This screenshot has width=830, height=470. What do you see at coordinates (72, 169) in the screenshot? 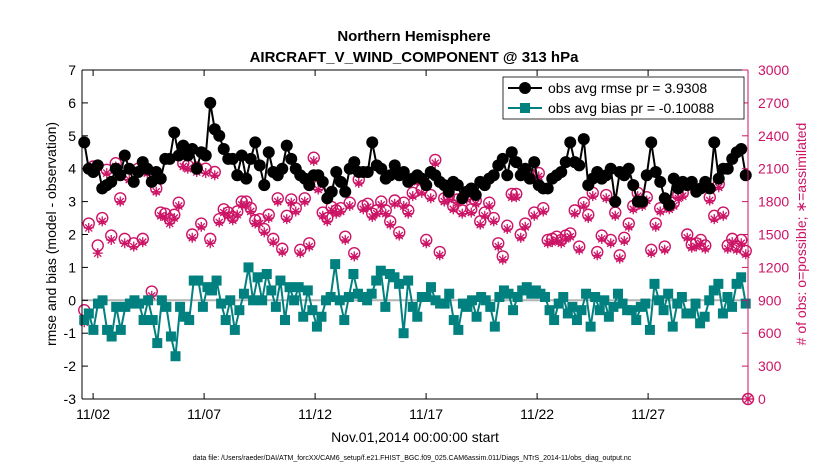
I see `y-tick-label: 4` at bounding box center [72, 169].